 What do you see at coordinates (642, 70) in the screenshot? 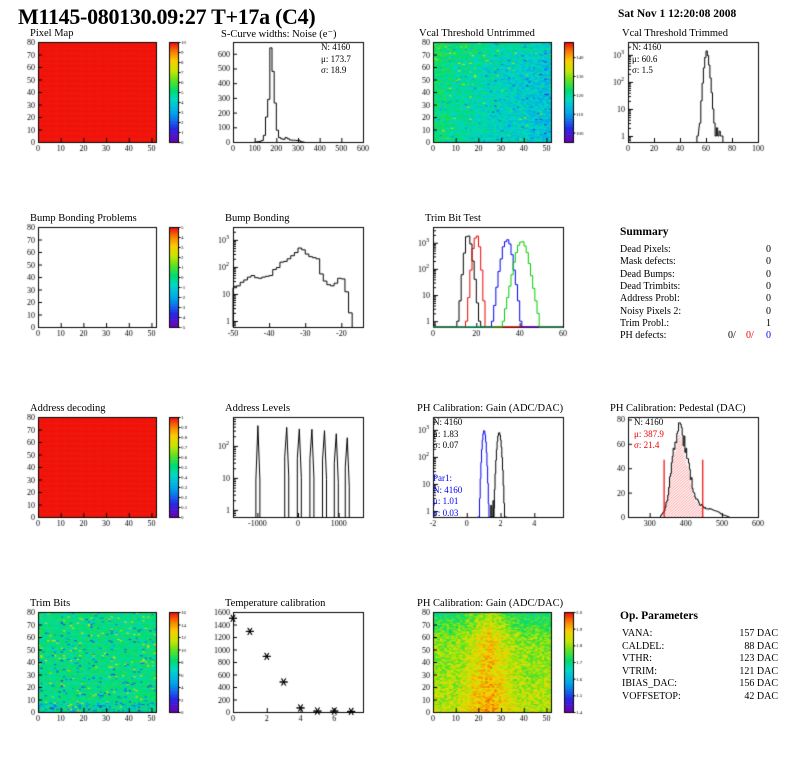
I see `stat-sigma: σ: 1.5` at bounding box center [642, 70].